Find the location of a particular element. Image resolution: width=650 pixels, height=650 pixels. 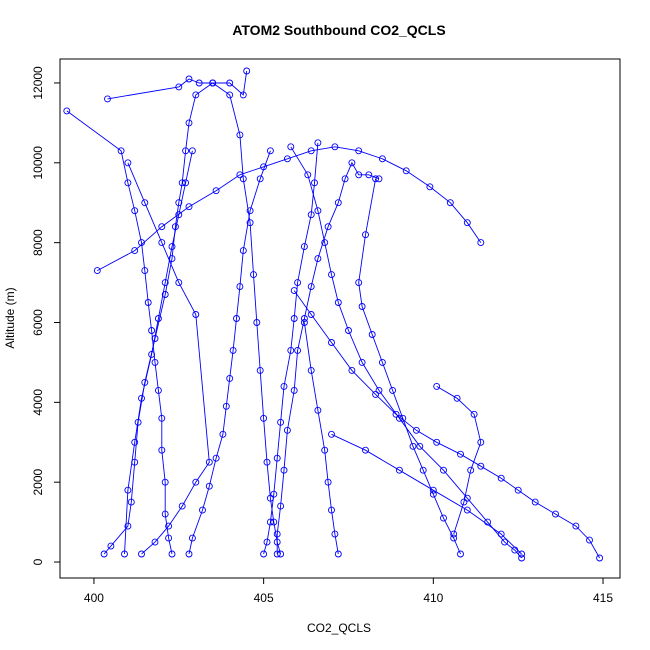

x-tick-label: 400 is located at coordinates (94, 598).